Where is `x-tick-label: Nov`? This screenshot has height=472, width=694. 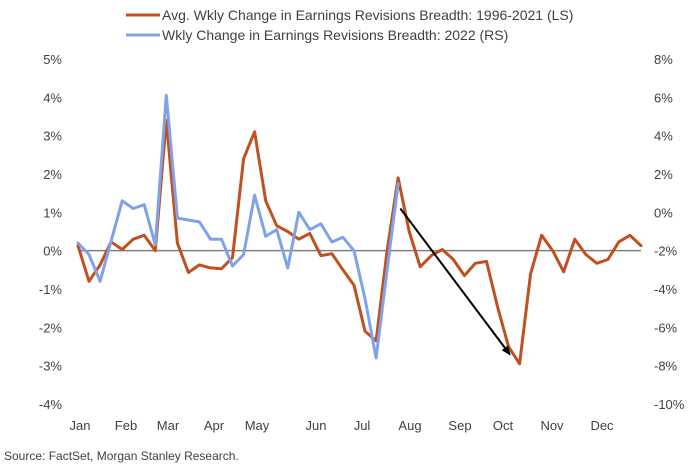
x-tick-label: Nov is located at coordinates (552, 425).